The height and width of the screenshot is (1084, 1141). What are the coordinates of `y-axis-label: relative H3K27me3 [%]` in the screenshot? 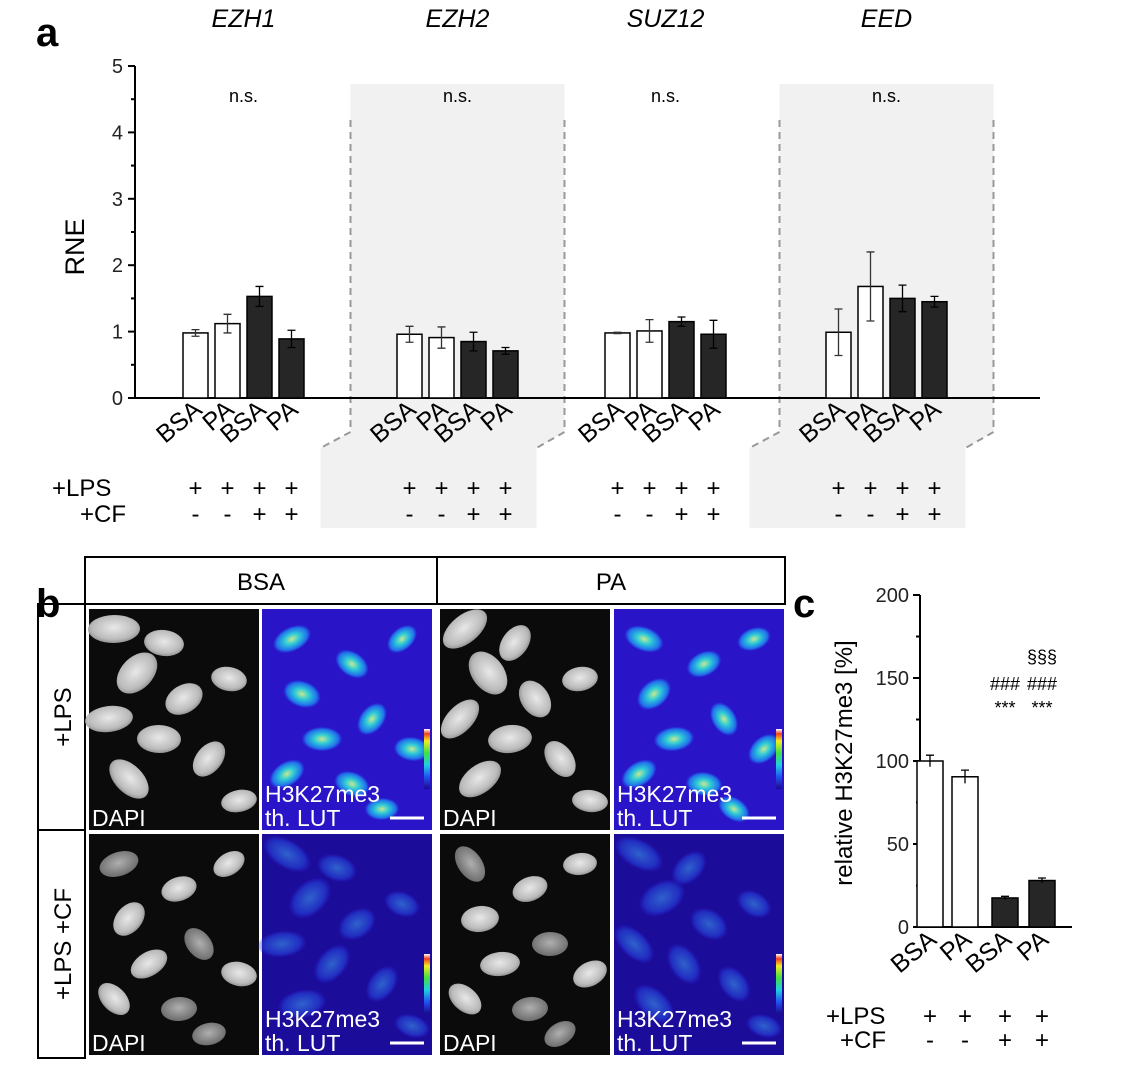 It's located at (844, 762).